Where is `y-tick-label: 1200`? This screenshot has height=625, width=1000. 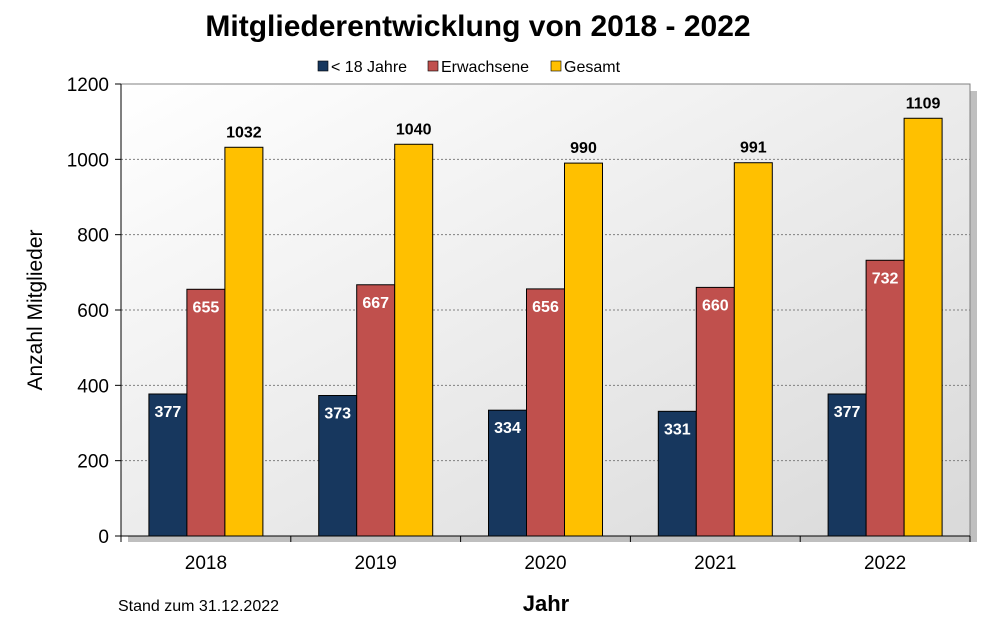 y-tick-label: 1200 is located at coordinates (88, 85).